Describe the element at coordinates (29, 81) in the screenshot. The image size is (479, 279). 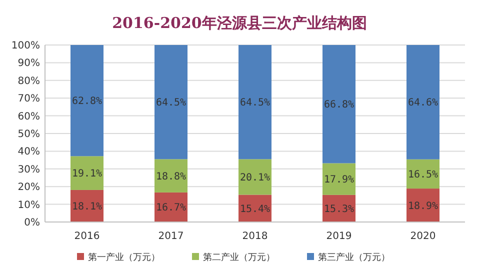
I see `y-tick-label: 80%` at that location.